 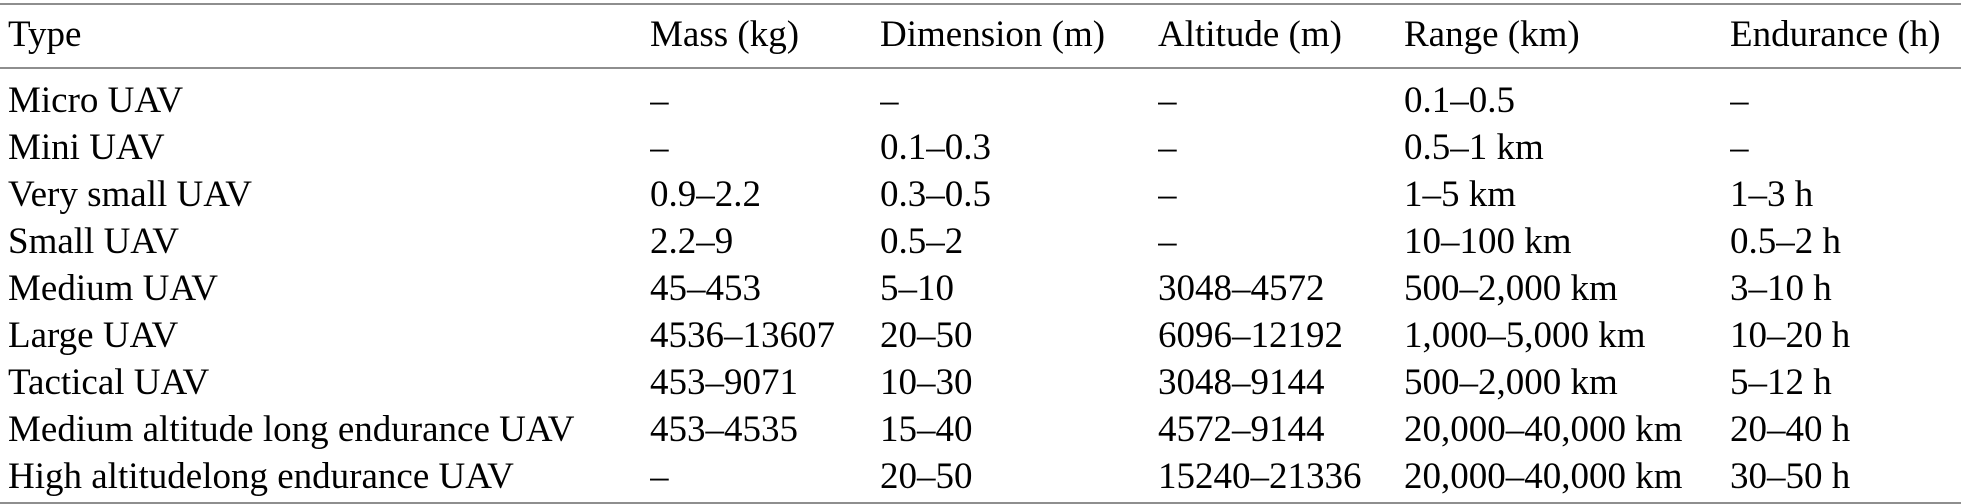 I want to click on table-cell-endurance: 5–12 h, so click(x=1781, y=382).